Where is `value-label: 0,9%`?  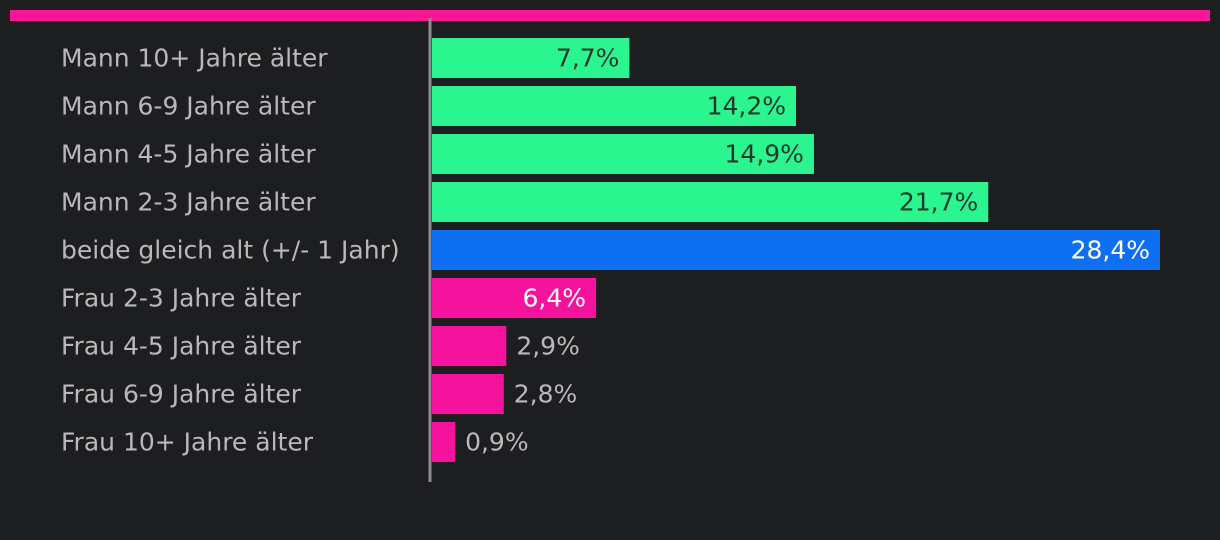
value-label: 0,9% is located at coordinates (497, 442).